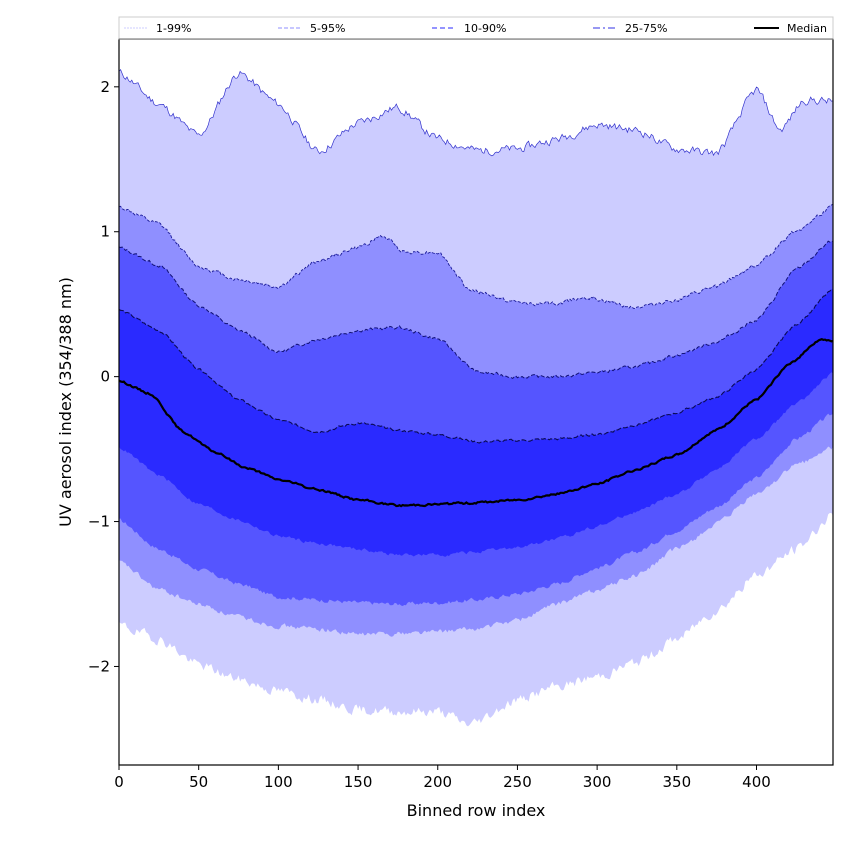 The height and width of the screenshot is (850, 850). Describe the element at coordinates (99, 522) in the screenshot. I see `y-tick-label: −1` at that location.